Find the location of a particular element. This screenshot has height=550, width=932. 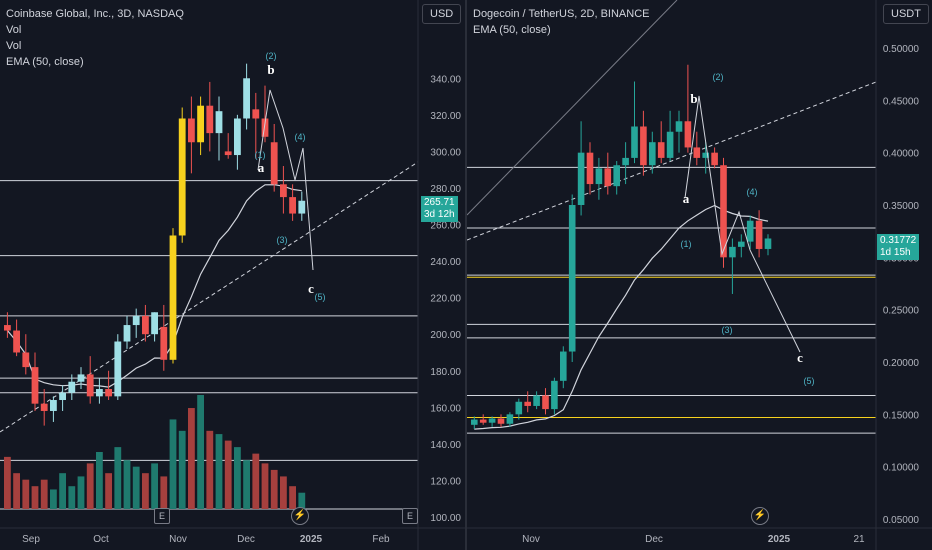

coin-ema-label: EMA (50, close) is located at coordinates (45, 62).